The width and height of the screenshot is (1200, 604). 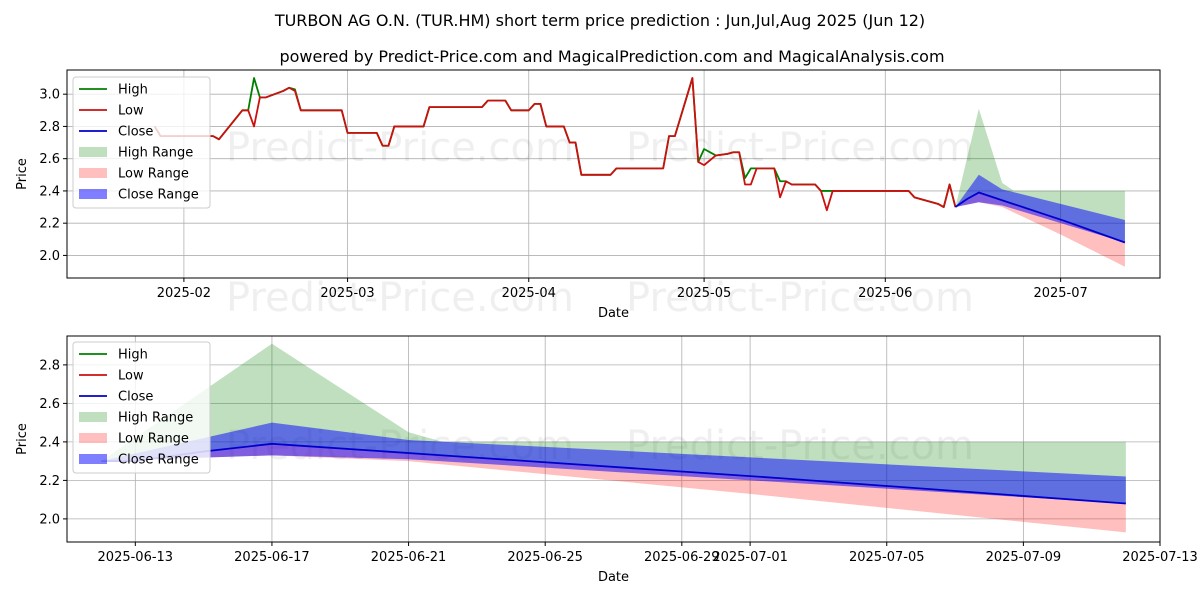 I want to click on x-tick-label: 2025-04, so click(x=529, y=293).